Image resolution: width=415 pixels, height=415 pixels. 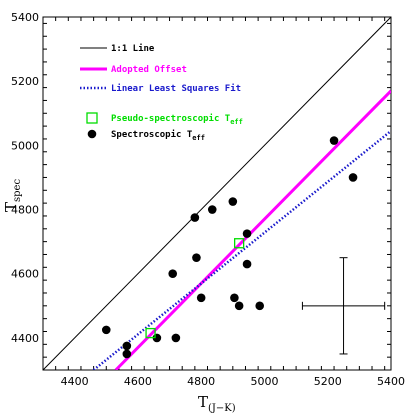 What do you see at coordinates (264, 381) in the screenshot?
I see `x-tick-label: 5000` at bounding box center [264, 381].